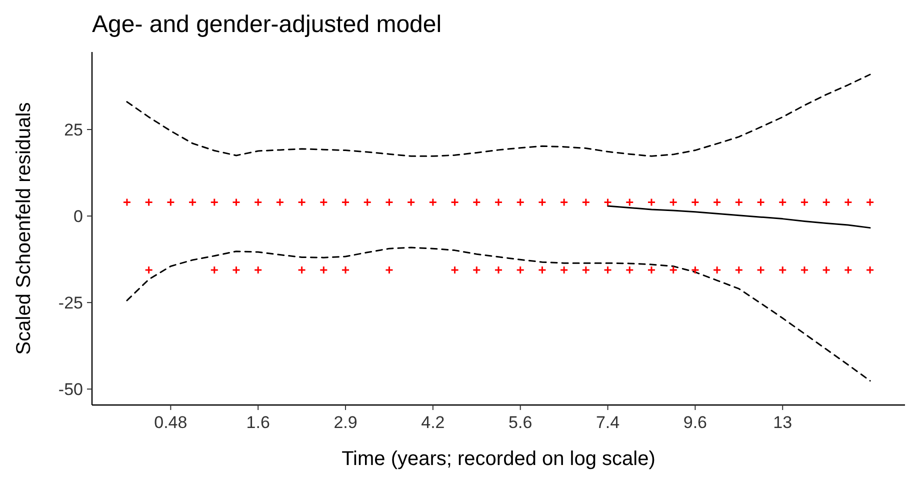 This screenshot has height=477, width=907. Describe the element at coordinates (520, 422) in the screenshot. I see `x-tick-label: 5.6` at that location.